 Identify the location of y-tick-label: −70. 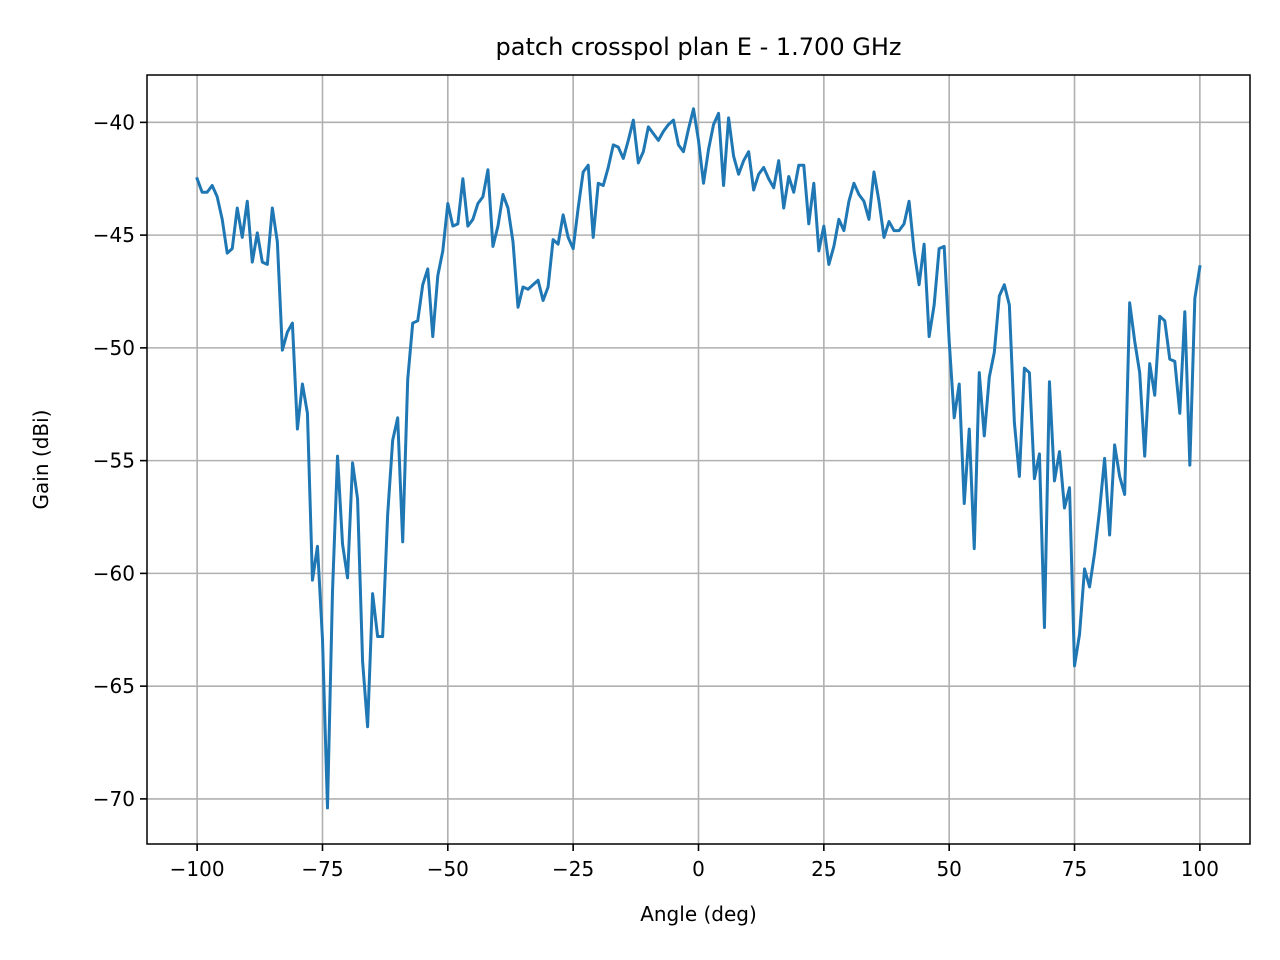
(114, 799).